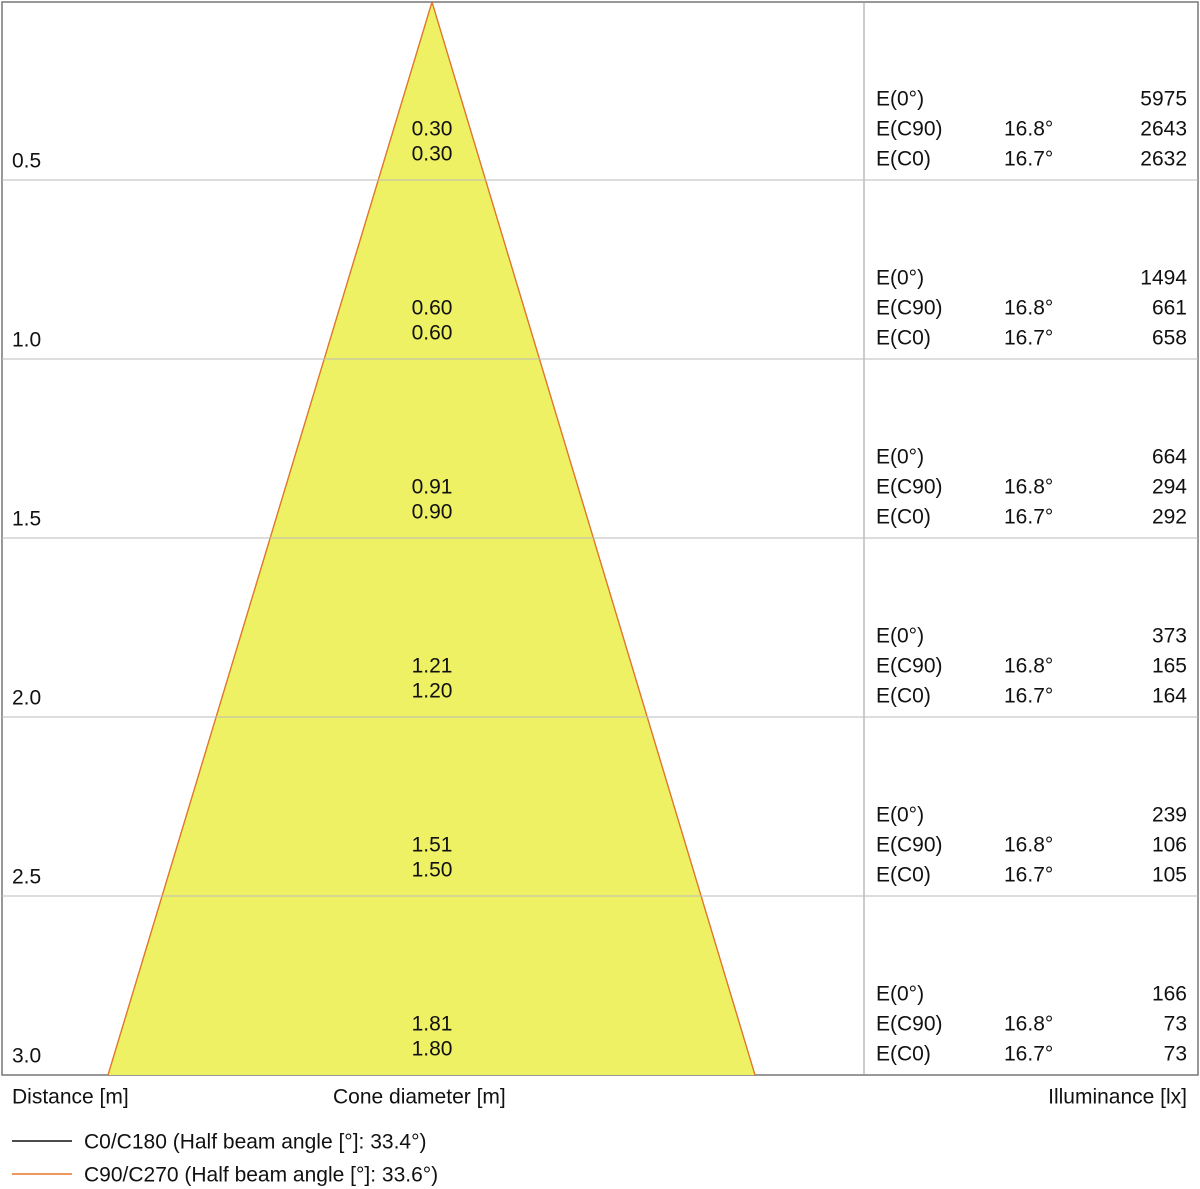 The width and height of the screenshot is (1200, 1189). What do you see at coordinates (1169, 517) in the screenshot?
I see `illuminance-value: 292` at bounding box center [1169, 517].